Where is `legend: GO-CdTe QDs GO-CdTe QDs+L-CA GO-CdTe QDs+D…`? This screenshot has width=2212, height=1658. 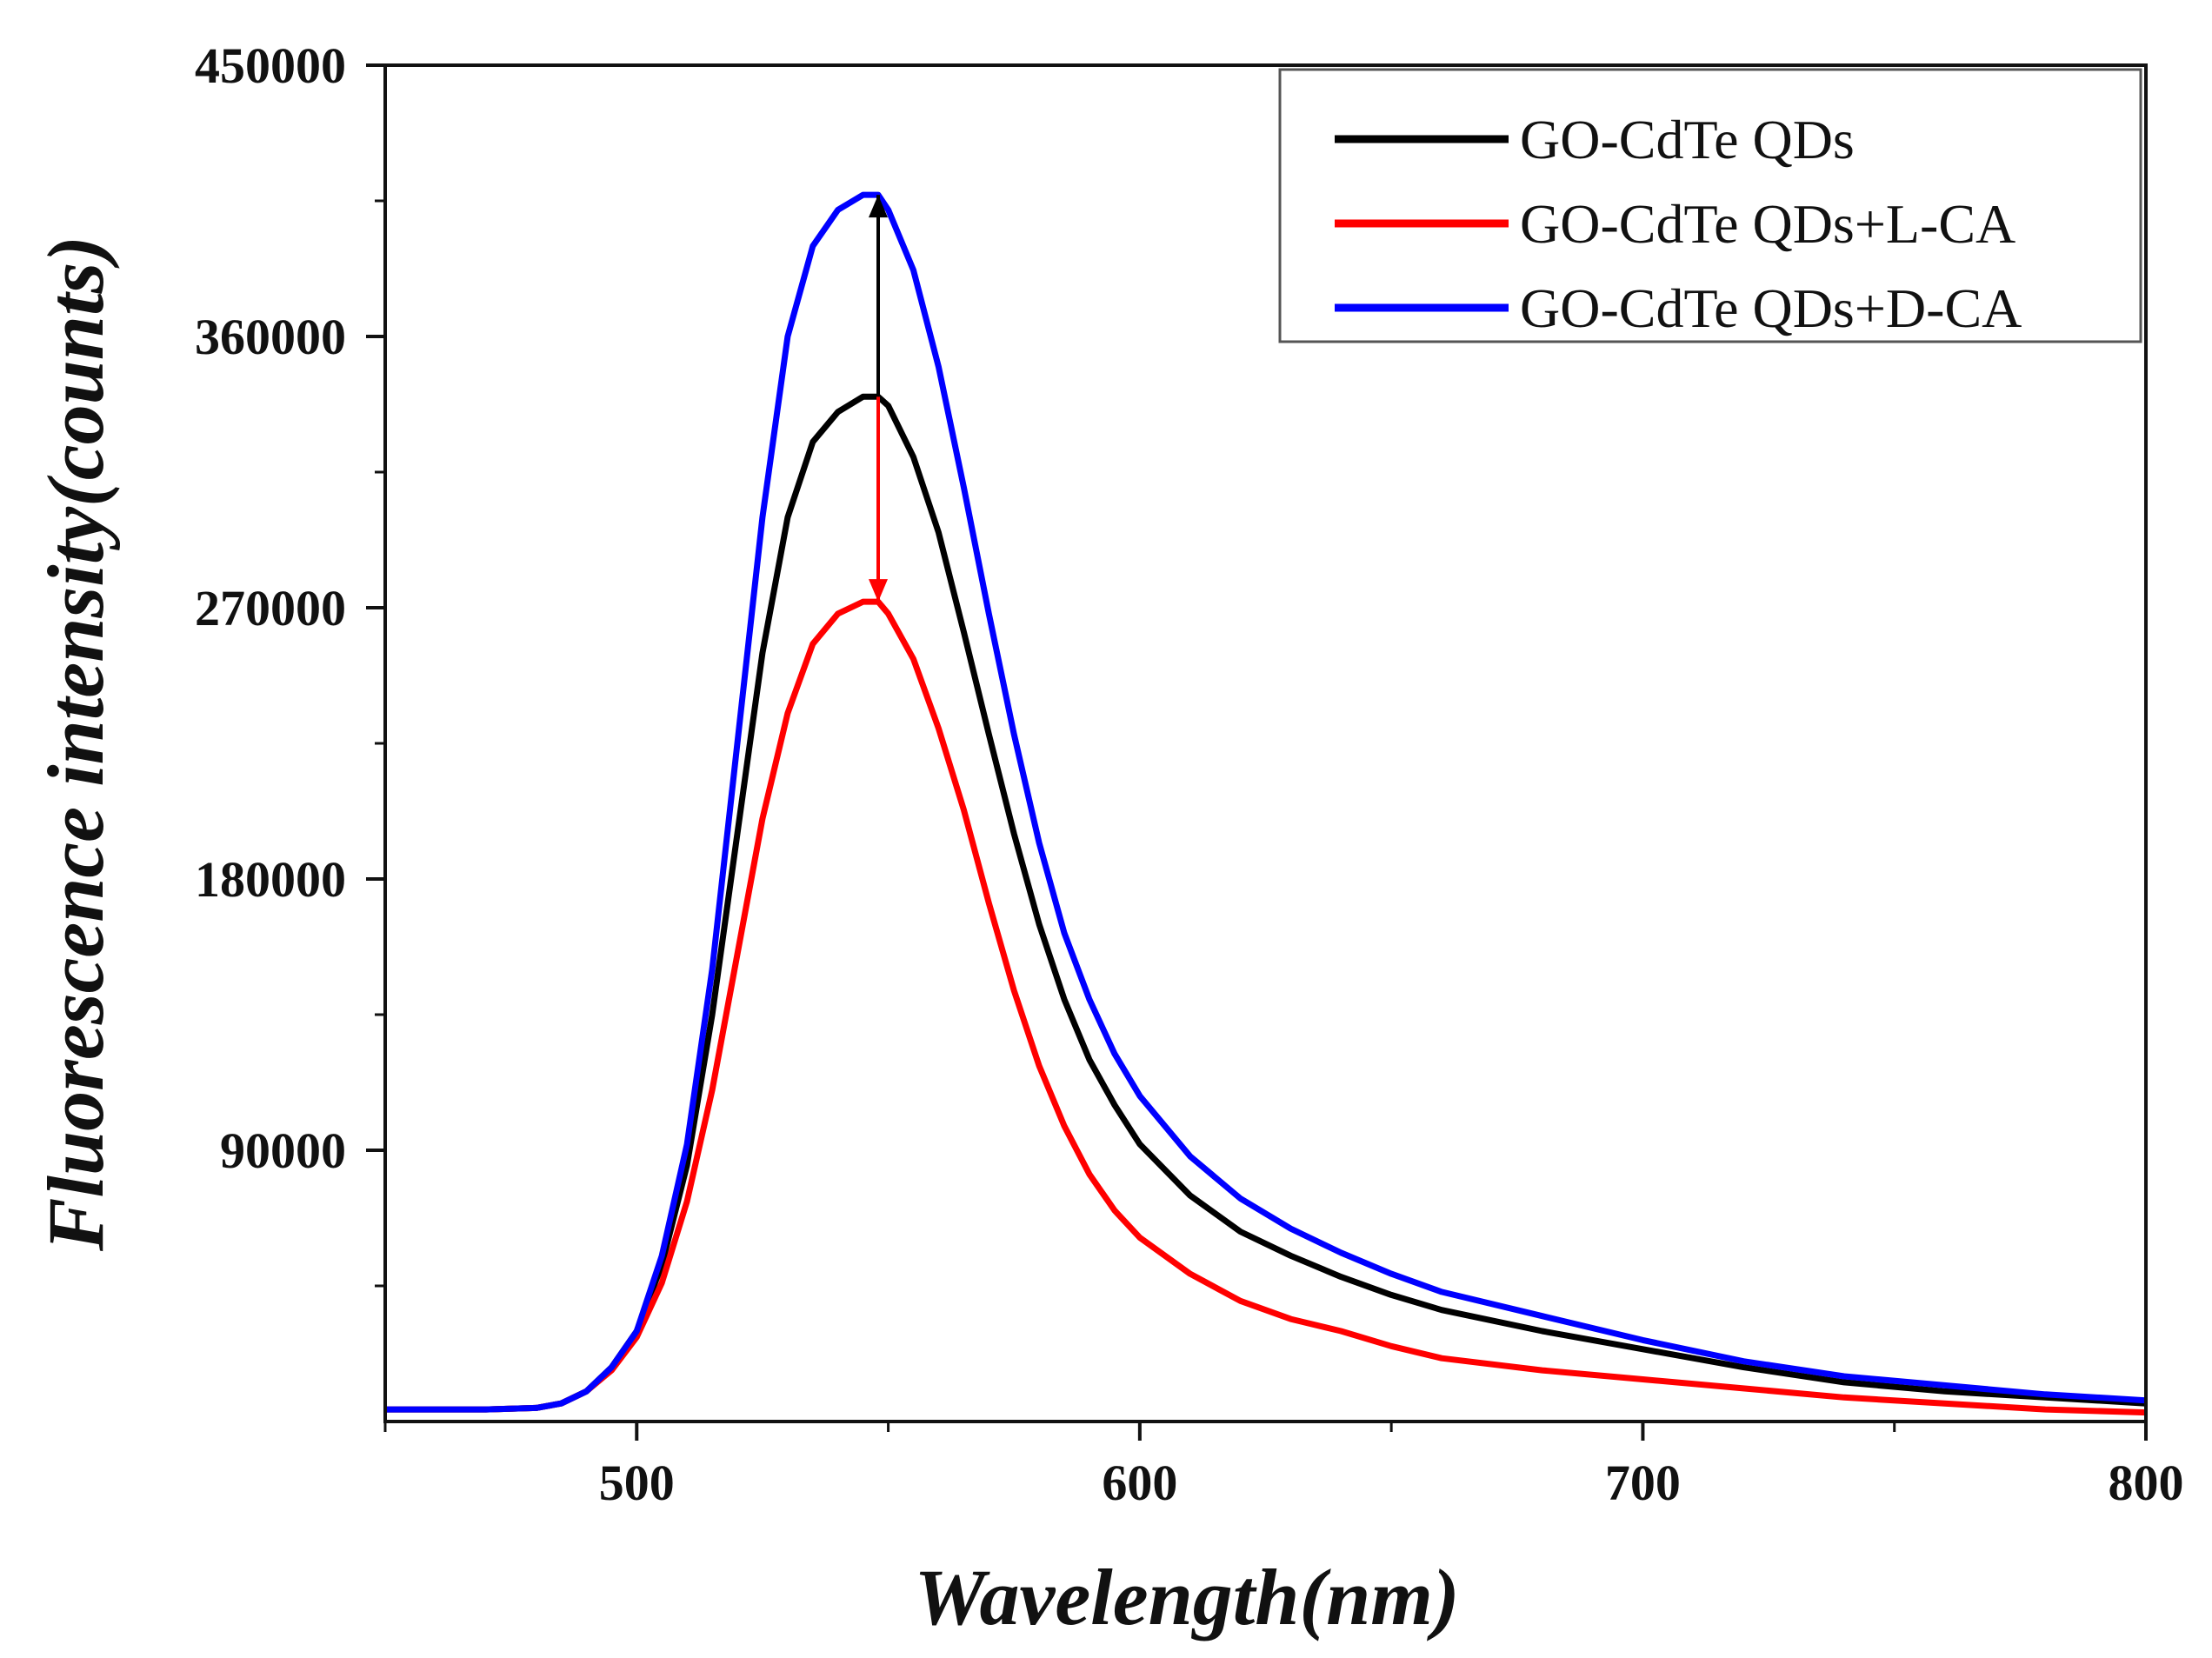 legend: GO-CdTe QDs GO-CdTe QDs+L-CA GO-CdTe QDs+D… is located at coordinates (1710, 205).